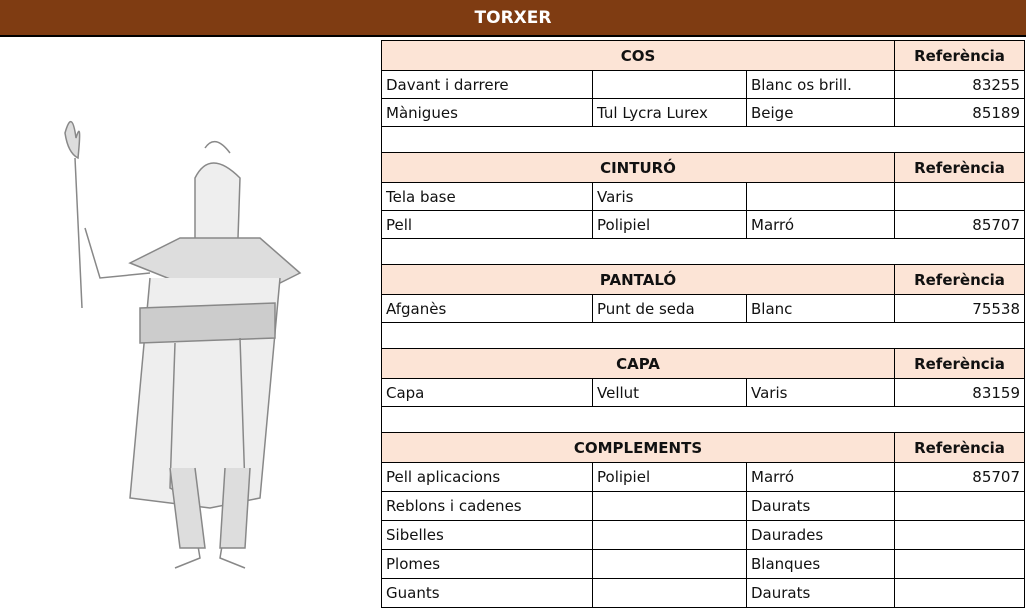  I want to click on table-cell: Afganès, so click(487, 308).